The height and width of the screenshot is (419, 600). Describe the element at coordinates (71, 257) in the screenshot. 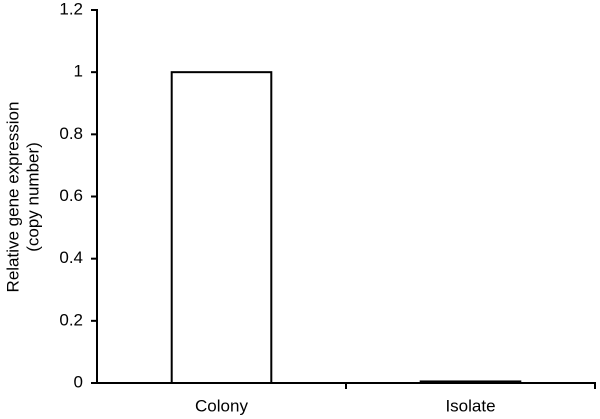

I see `y-tick-label: 0.4` at that location.